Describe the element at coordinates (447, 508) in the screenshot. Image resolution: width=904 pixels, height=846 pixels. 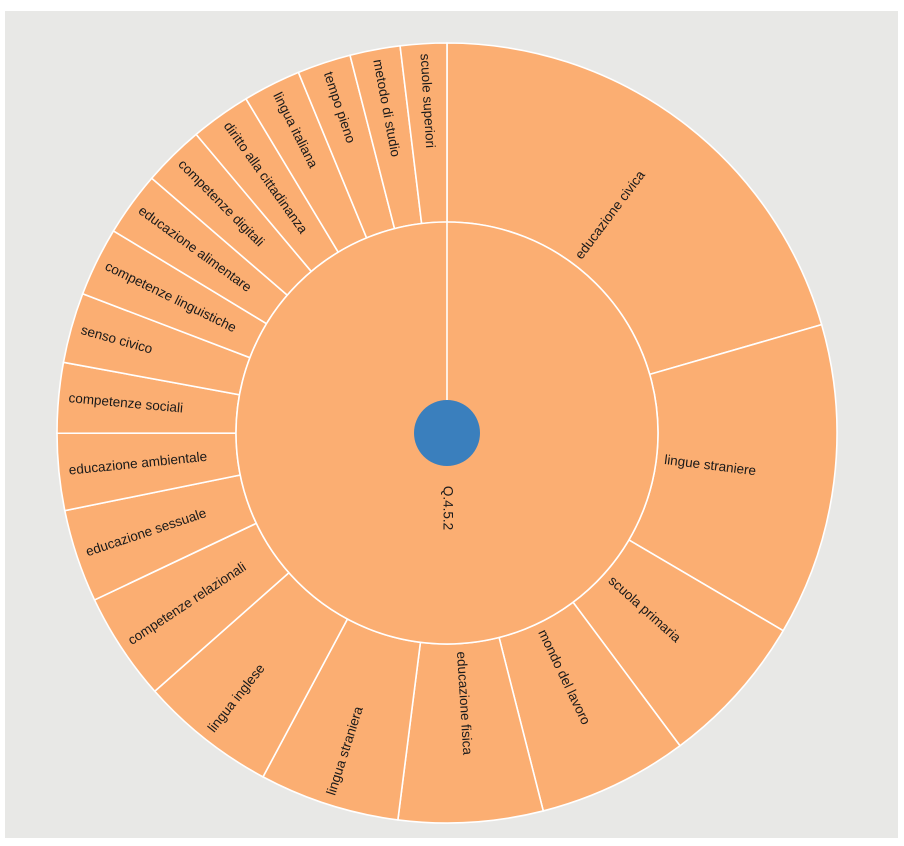
I see `root-label: Q.4.5.2` at that location.